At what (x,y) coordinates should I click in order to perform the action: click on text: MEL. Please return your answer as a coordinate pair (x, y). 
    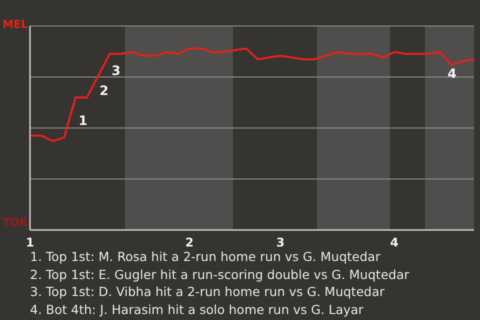
    Looking at the image, I should click on (15, 24).